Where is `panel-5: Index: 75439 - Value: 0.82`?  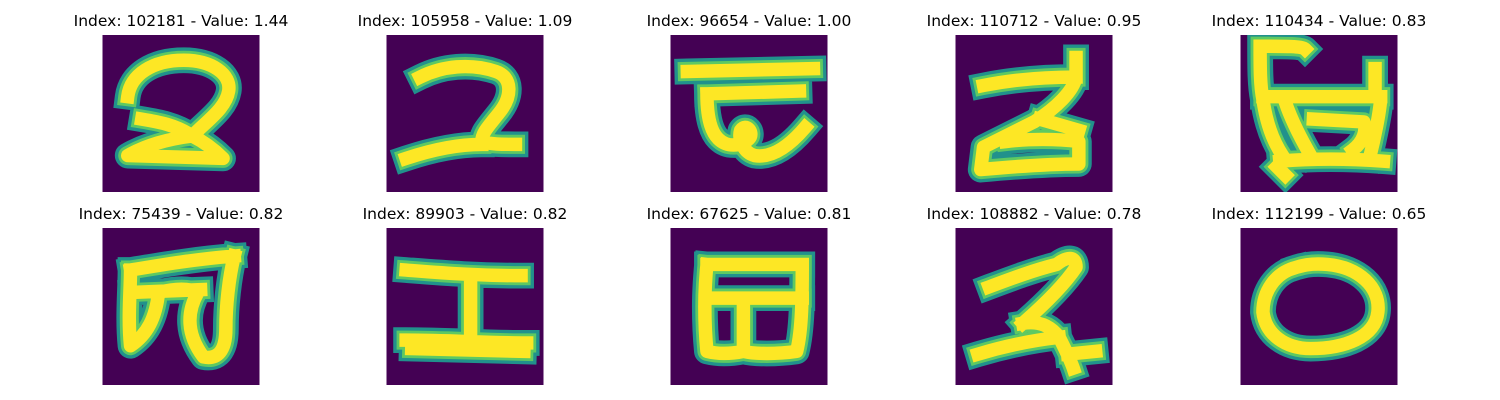
panel-5: Index: 75439 - Value: 0.82 is located at coordinates (181, 295).